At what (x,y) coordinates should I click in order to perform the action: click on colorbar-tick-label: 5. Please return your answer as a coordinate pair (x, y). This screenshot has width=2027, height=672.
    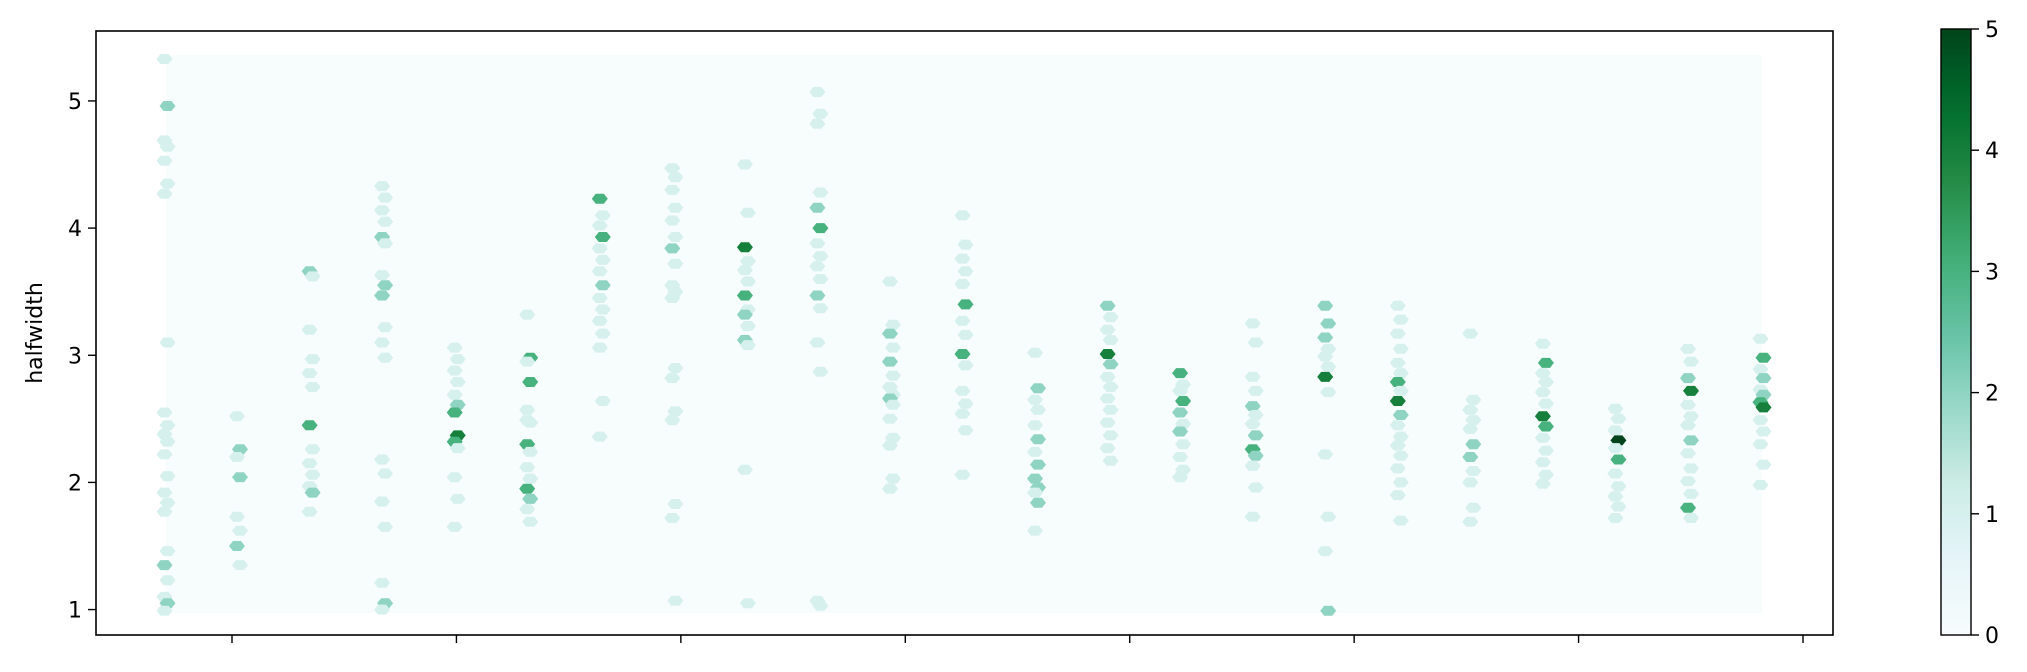
    Looking at the image, I should click on (1992, 30).